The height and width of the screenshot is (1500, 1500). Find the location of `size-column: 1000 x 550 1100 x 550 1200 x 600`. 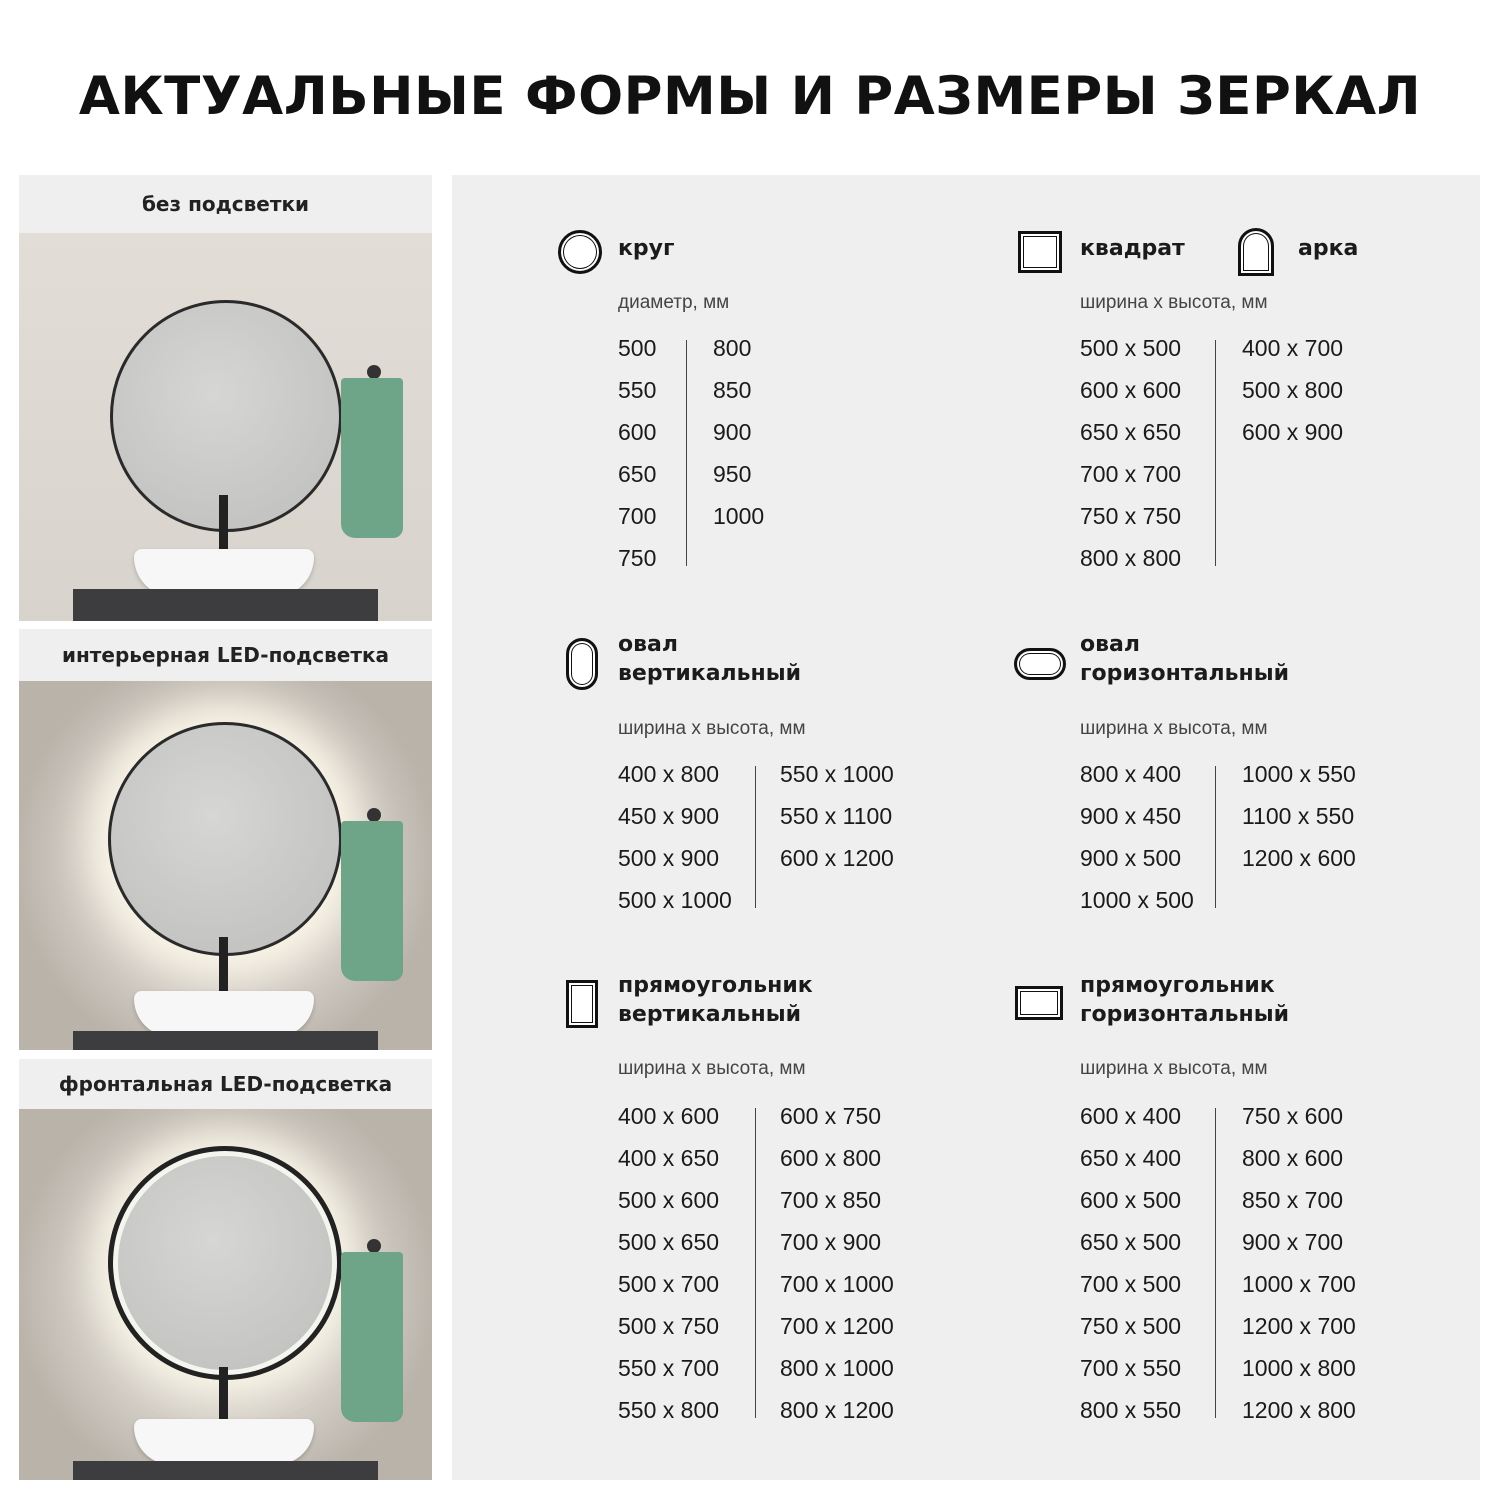

size-column: 1000 x 550 1100 x 550 1200 x 600 is located at coordinates (1299, 816).